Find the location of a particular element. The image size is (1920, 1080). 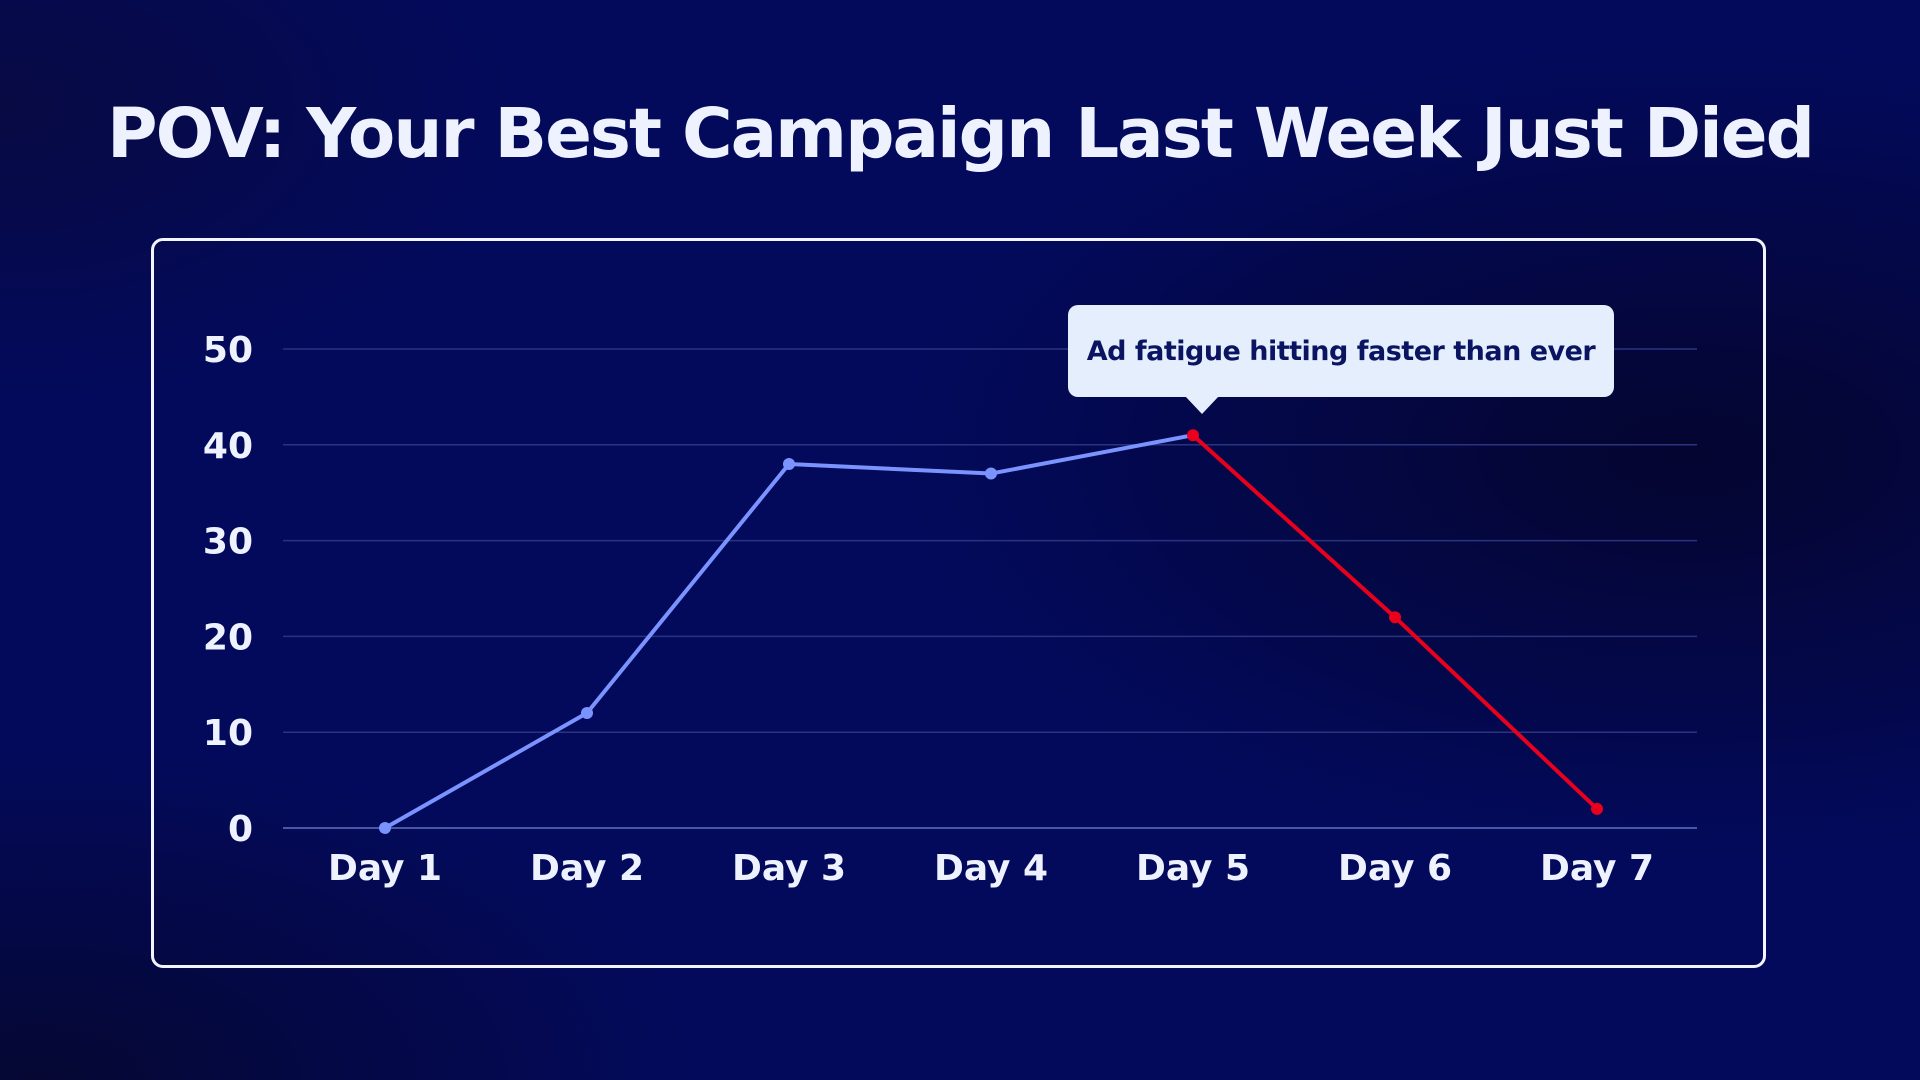

x-tick-label: Day 7 is located at coordinates (1597, 868).